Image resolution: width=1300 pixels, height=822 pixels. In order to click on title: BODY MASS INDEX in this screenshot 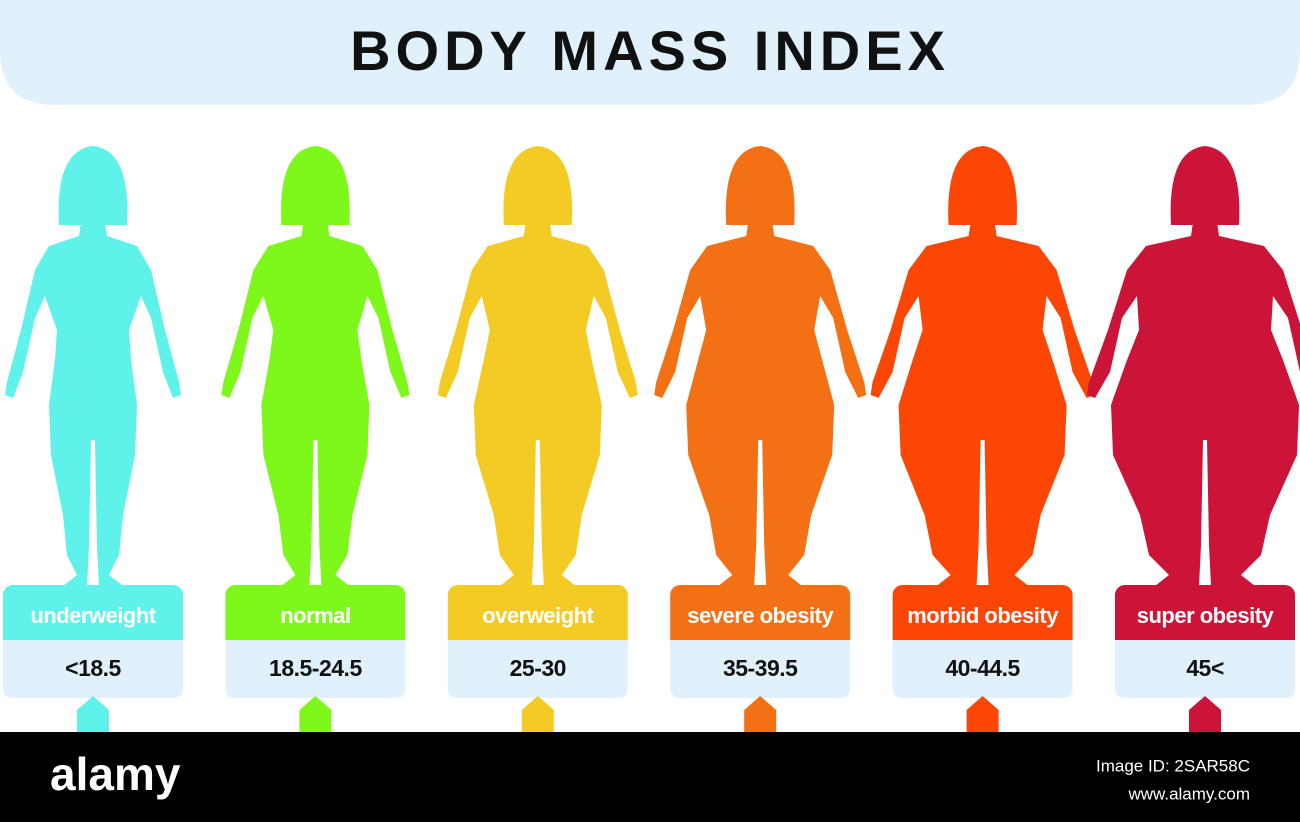, I will do `click(650, 50)`.